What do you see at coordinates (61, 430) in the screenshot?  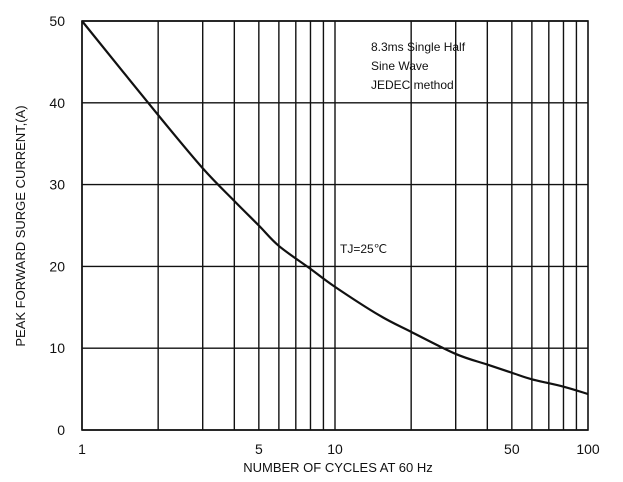 I see `y-tick-label: 0` at bounding box center [61, 430].